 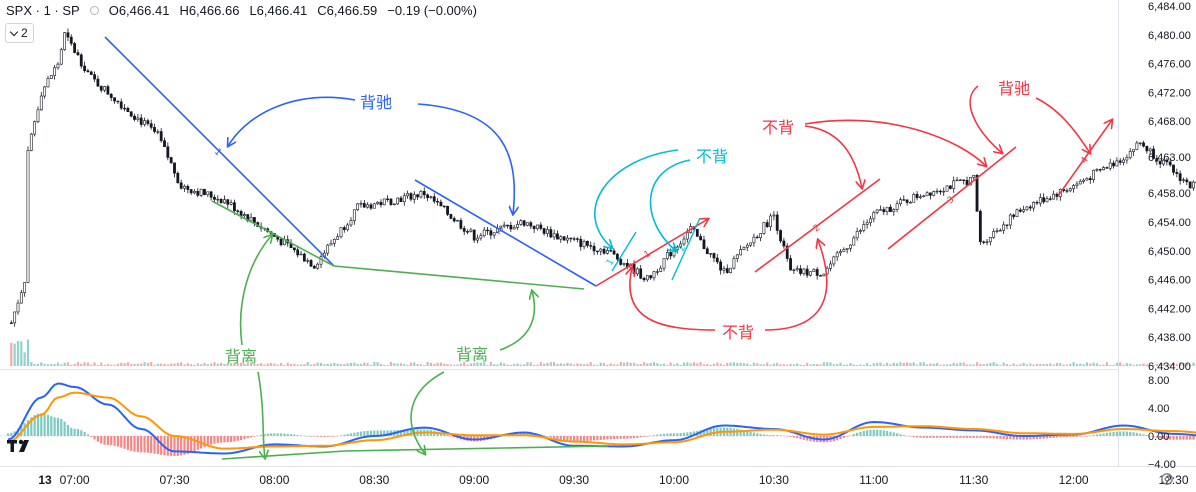 I want to click on seg-label-red-3: 3, so click(x=951, y=200).